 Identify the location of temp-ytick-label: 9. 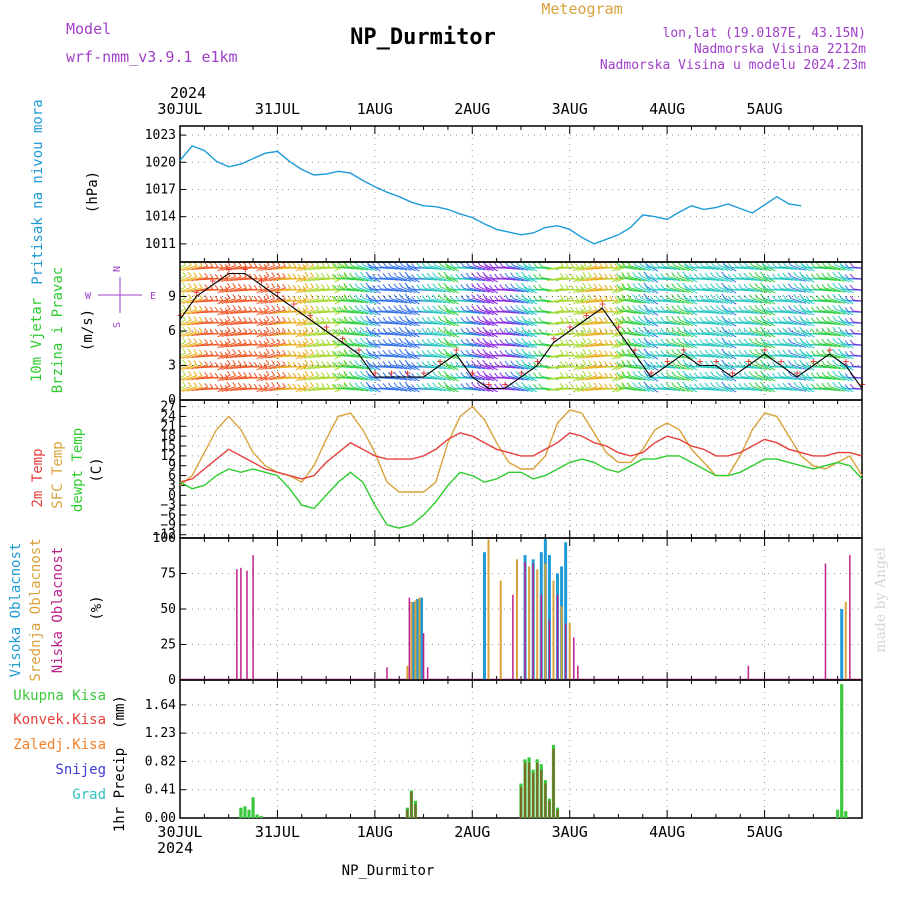
(172, 466).